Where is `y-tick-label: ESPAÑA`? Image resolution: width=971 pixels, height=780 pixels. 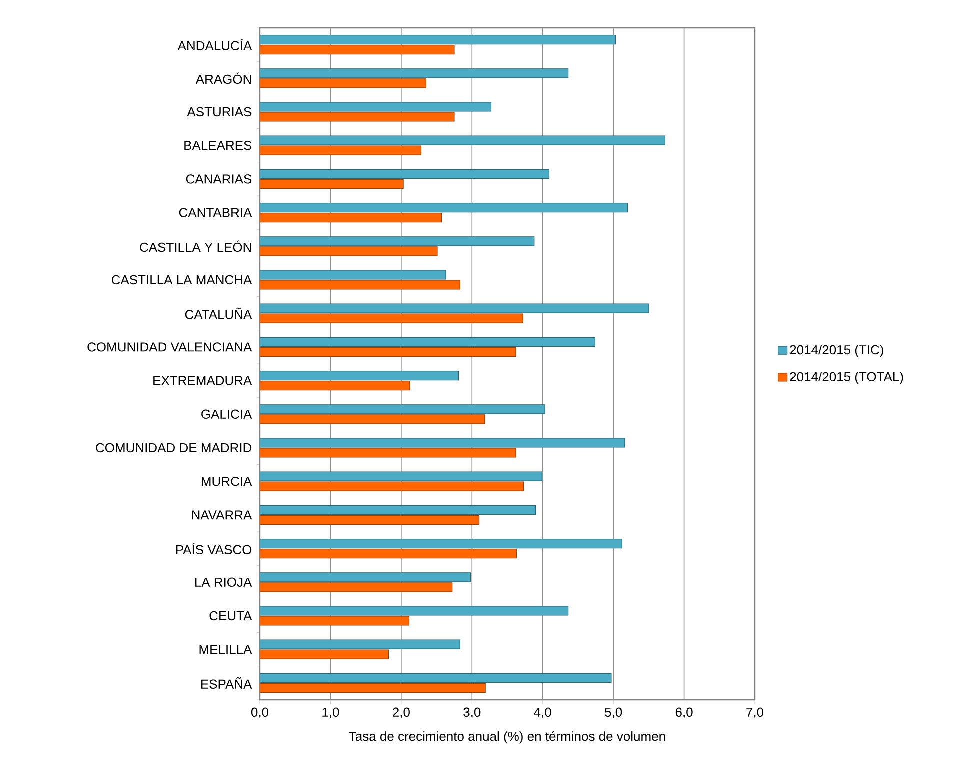 y-tick-label: ESPAÑA is located at coordinates (226, 683).